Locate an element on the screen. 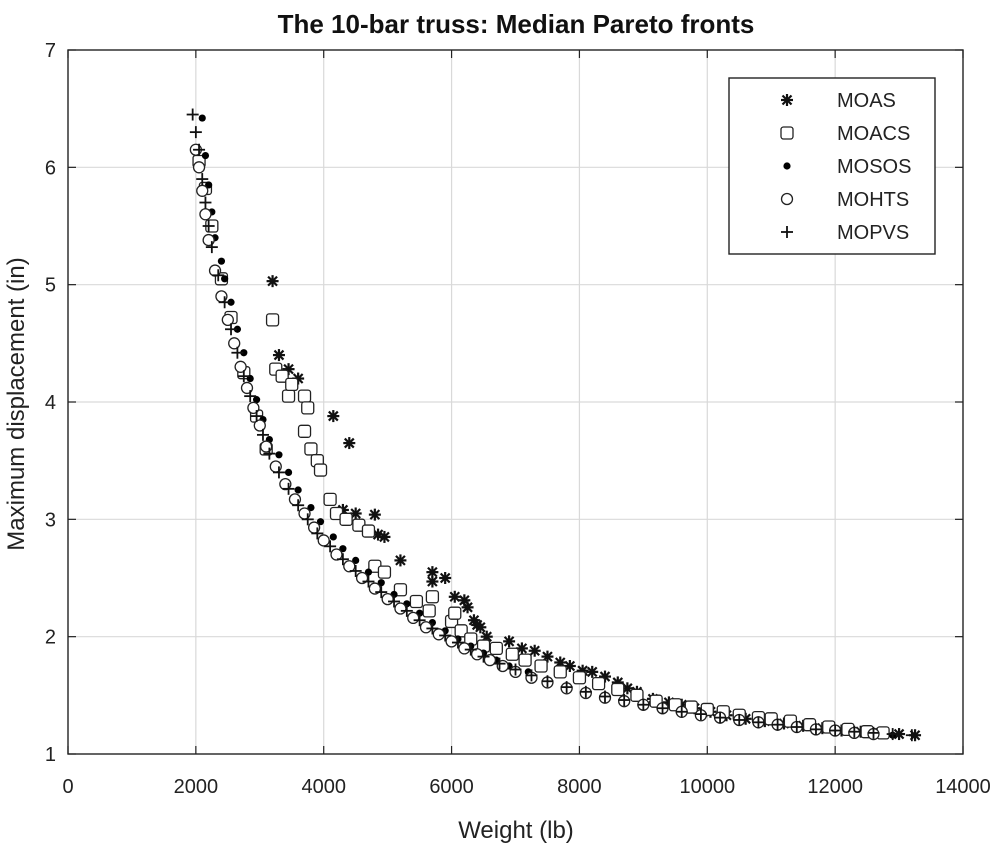  y-tick-label: 5 is located at coordinates (50, 286).